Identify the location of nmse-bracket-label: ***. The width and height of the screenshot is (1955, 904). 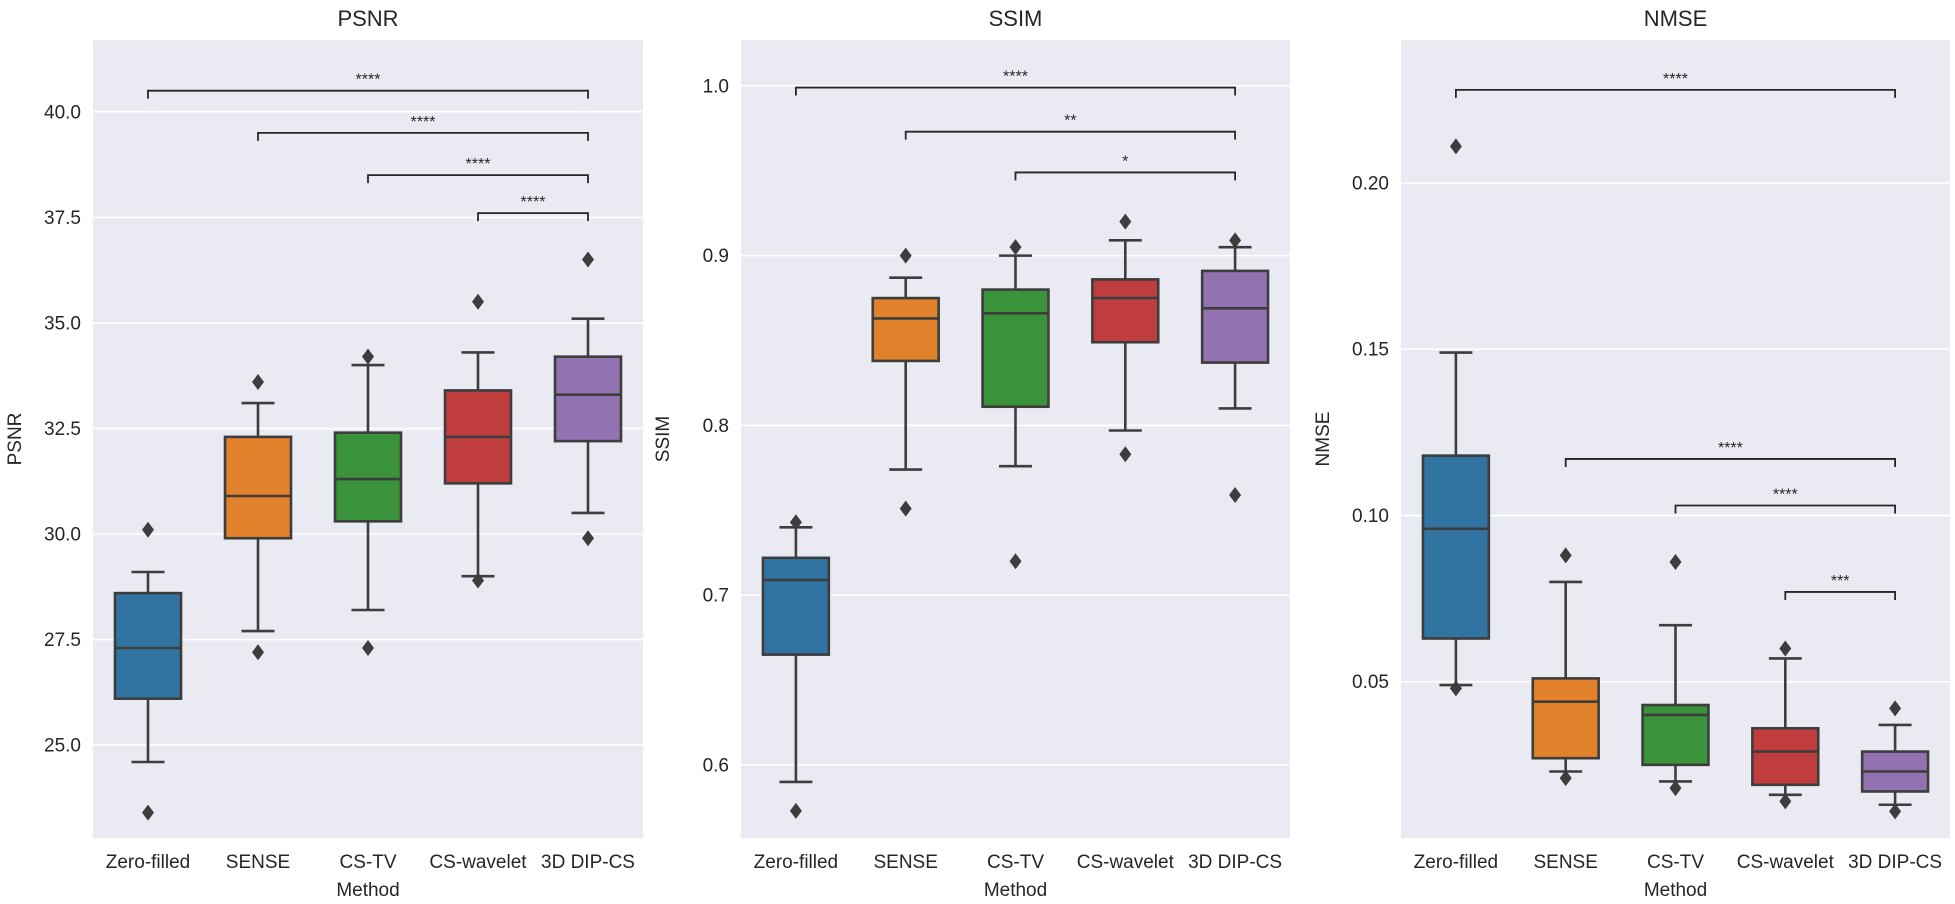
(1840, 581).